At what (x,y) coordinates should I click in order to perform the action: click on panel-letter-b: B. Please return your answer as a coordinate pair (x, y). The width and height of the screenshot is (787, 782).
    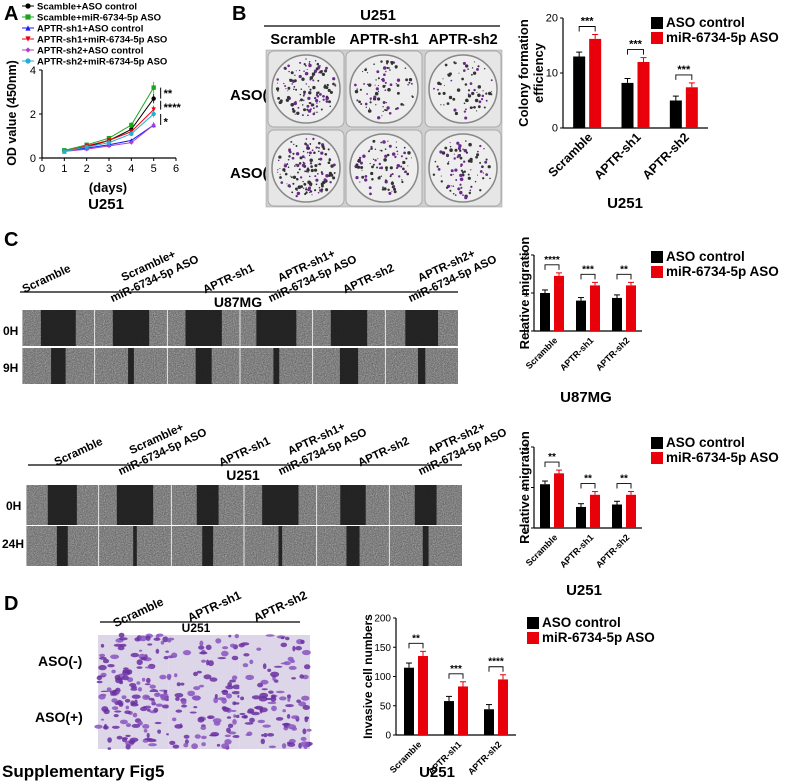
    Looking at the image, I should click on (239, 14).